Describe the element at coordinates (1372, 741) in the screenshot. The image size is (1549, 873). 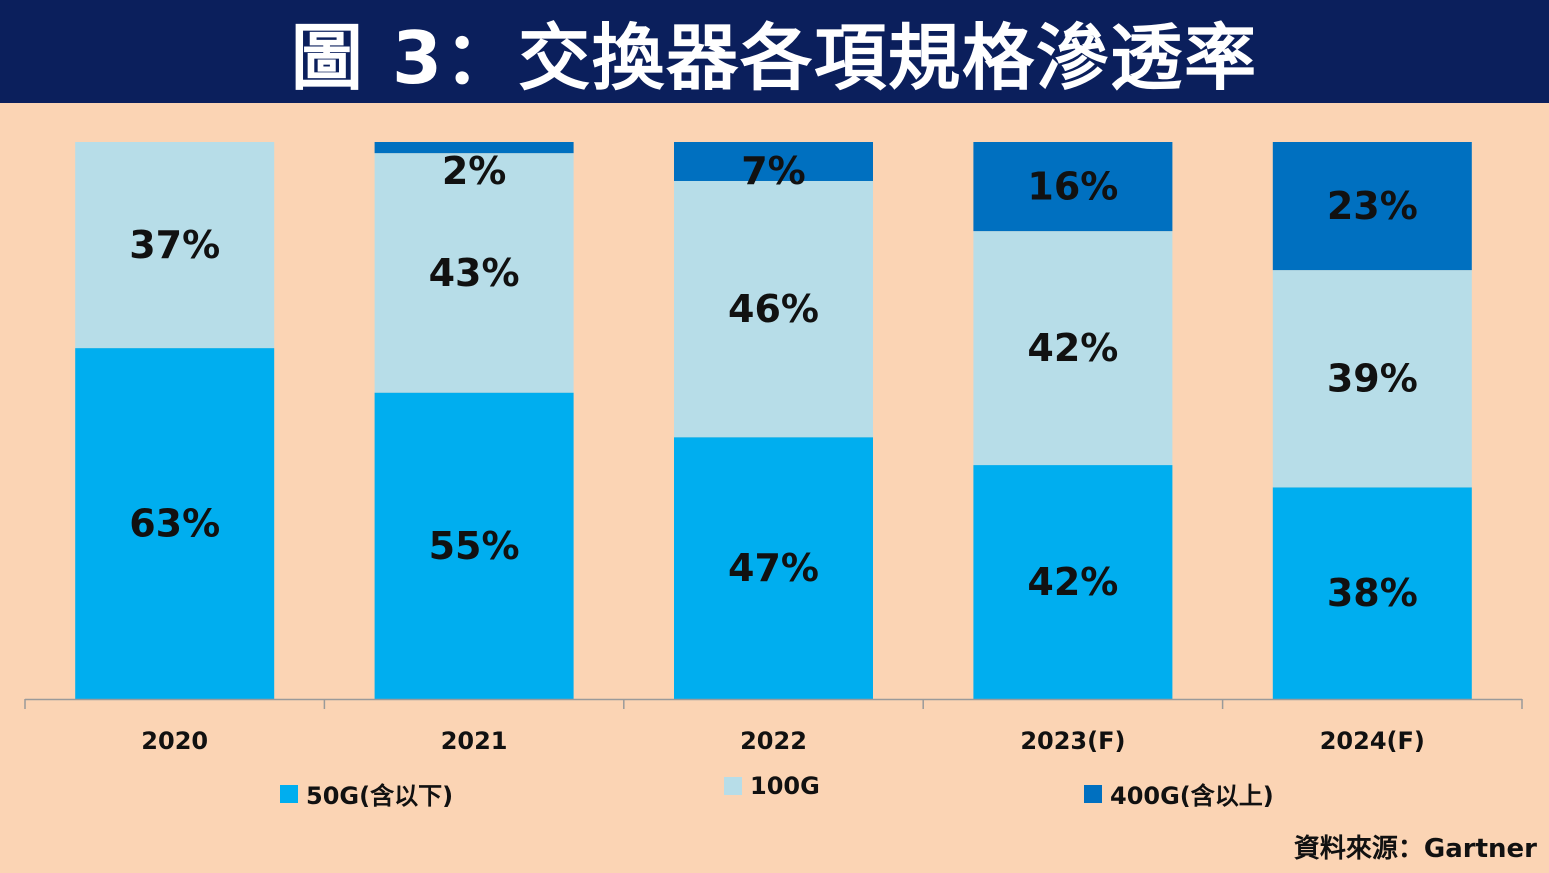
I see `x-tick-label: 2024(F)` at that location.